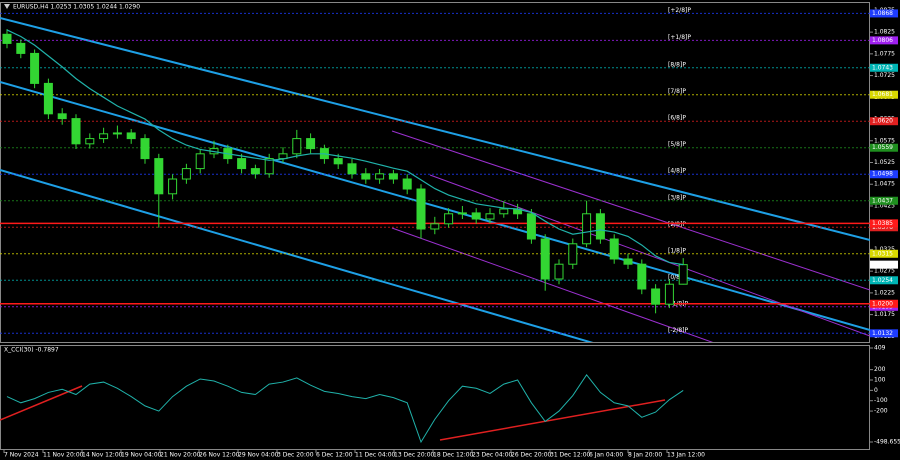  What do you see at coordinates (531, 455) in the screenshot?
I see `x-tick-label: 26 Dec 20:00` at bounding box center [531, 455].